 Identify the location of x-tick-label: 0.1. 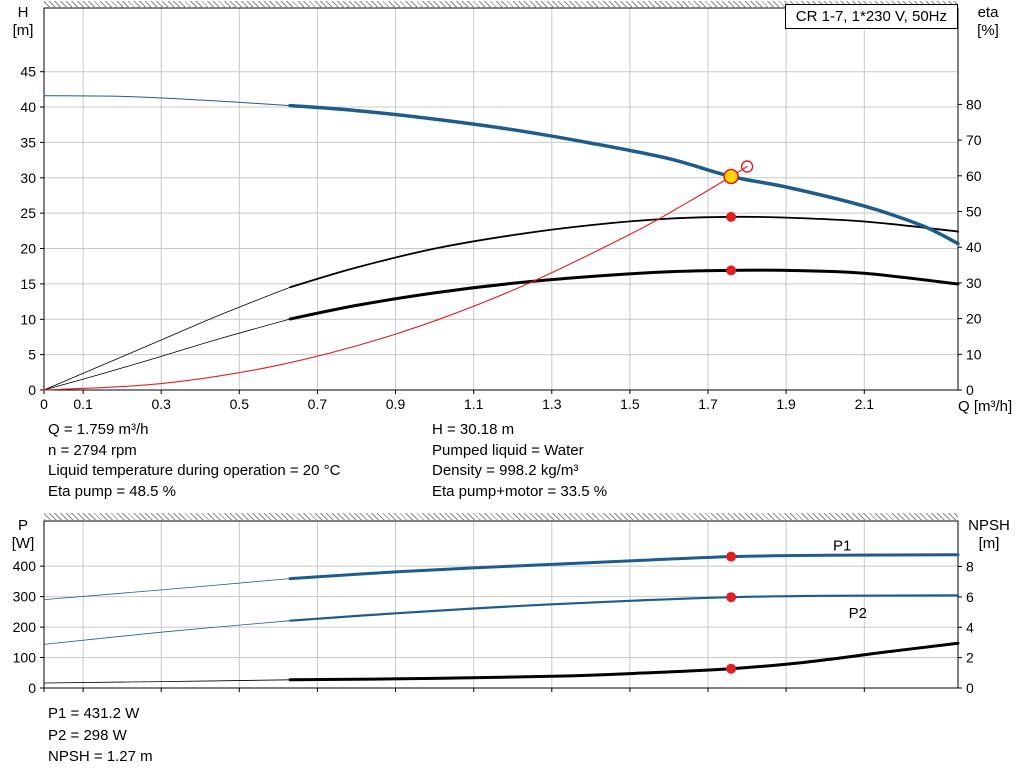
(83, 404).